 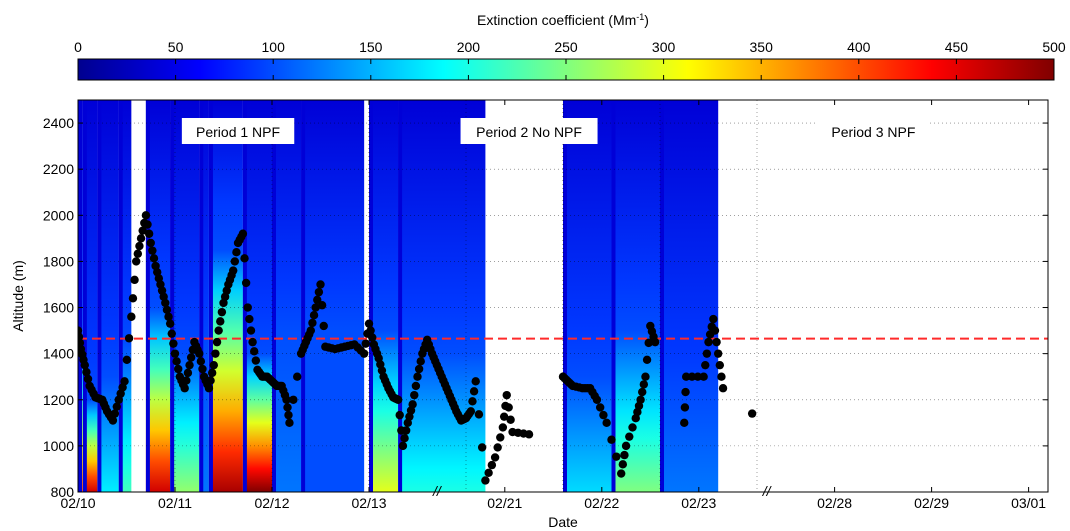 What do you see at coordinates (371, 47) in the screenshot?
I see `colorbar-tick-label: 150` at bounding box center [371, 47].